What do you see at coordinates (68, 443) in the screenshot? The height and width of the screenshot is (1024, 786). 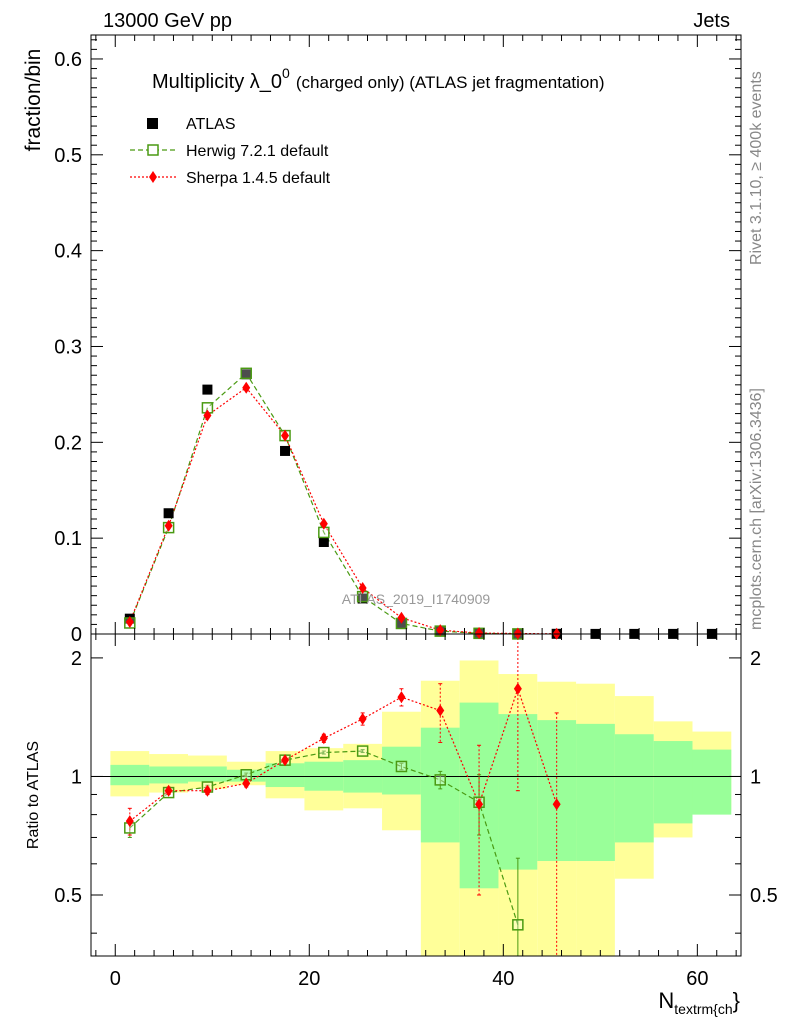 I see `y-tick-label: 0.2` at bounding box center [68, 443].